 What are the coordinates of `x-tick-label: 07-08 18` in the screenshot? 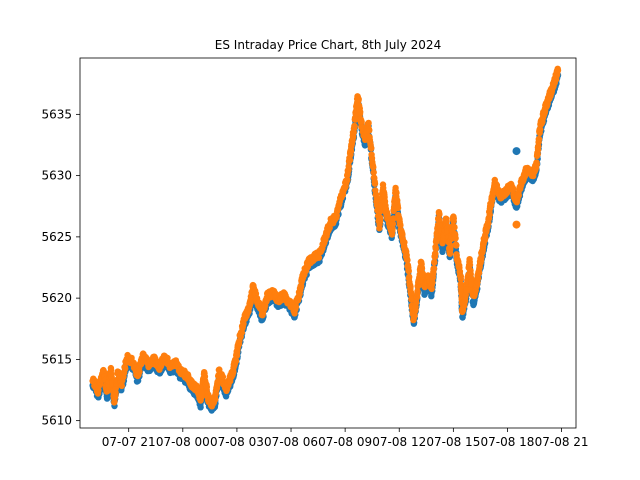 It's located at (507, 442).